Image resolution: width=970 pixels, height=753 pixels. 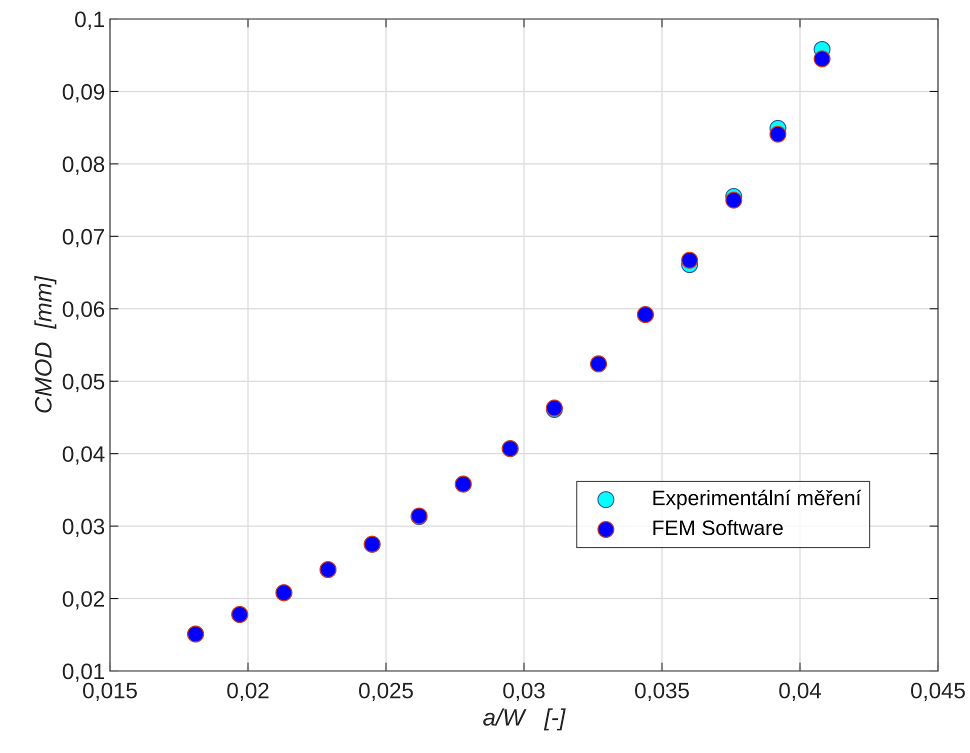 What do you see at coordinates (83, 238) in the screenshot?
I see `y-tick-label: 0,07` at bounding box center [83, 238].